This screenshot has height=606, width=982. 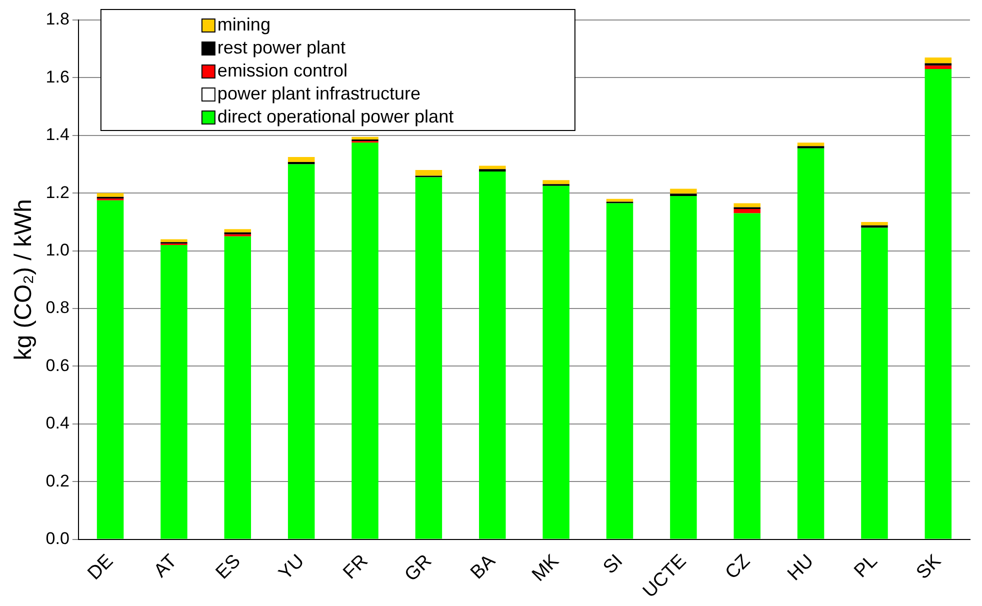 I want to click on x-tick-label: FR, so click(x=355, y=567).